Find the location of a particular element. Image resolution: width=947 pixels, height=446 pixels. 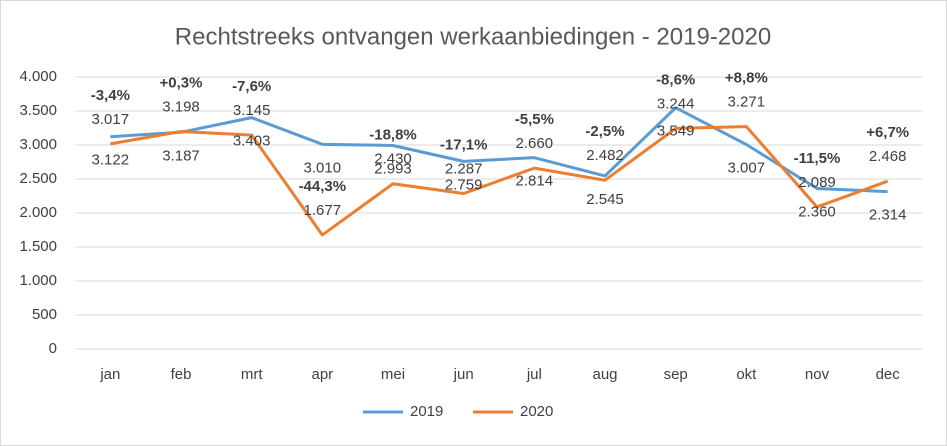

data-label: 3.549 is located at coordinates (676, 131).